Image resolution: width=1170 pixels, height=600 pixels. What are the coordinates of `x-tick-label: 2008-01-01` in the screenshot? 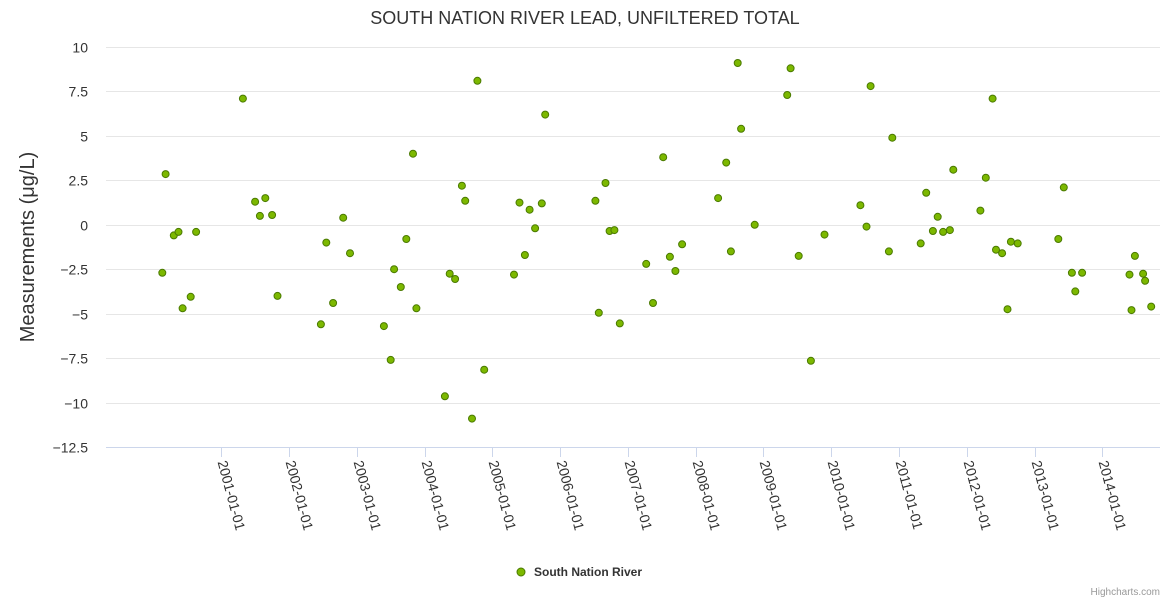 It's located at (707, 496).